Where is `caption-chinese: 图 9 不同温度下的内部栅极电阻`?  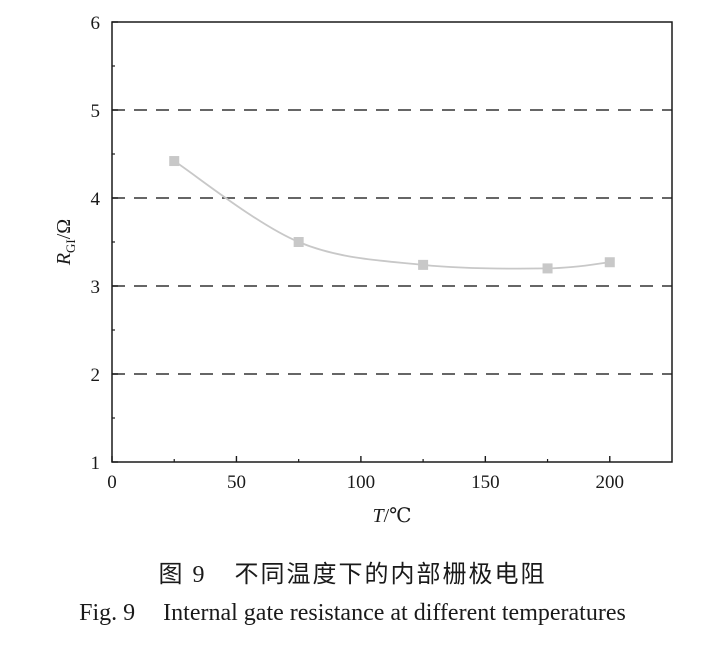
caption-chinese: 图 9 不同温度下的内部栅极电阻 is located at coordinates (352, 571).